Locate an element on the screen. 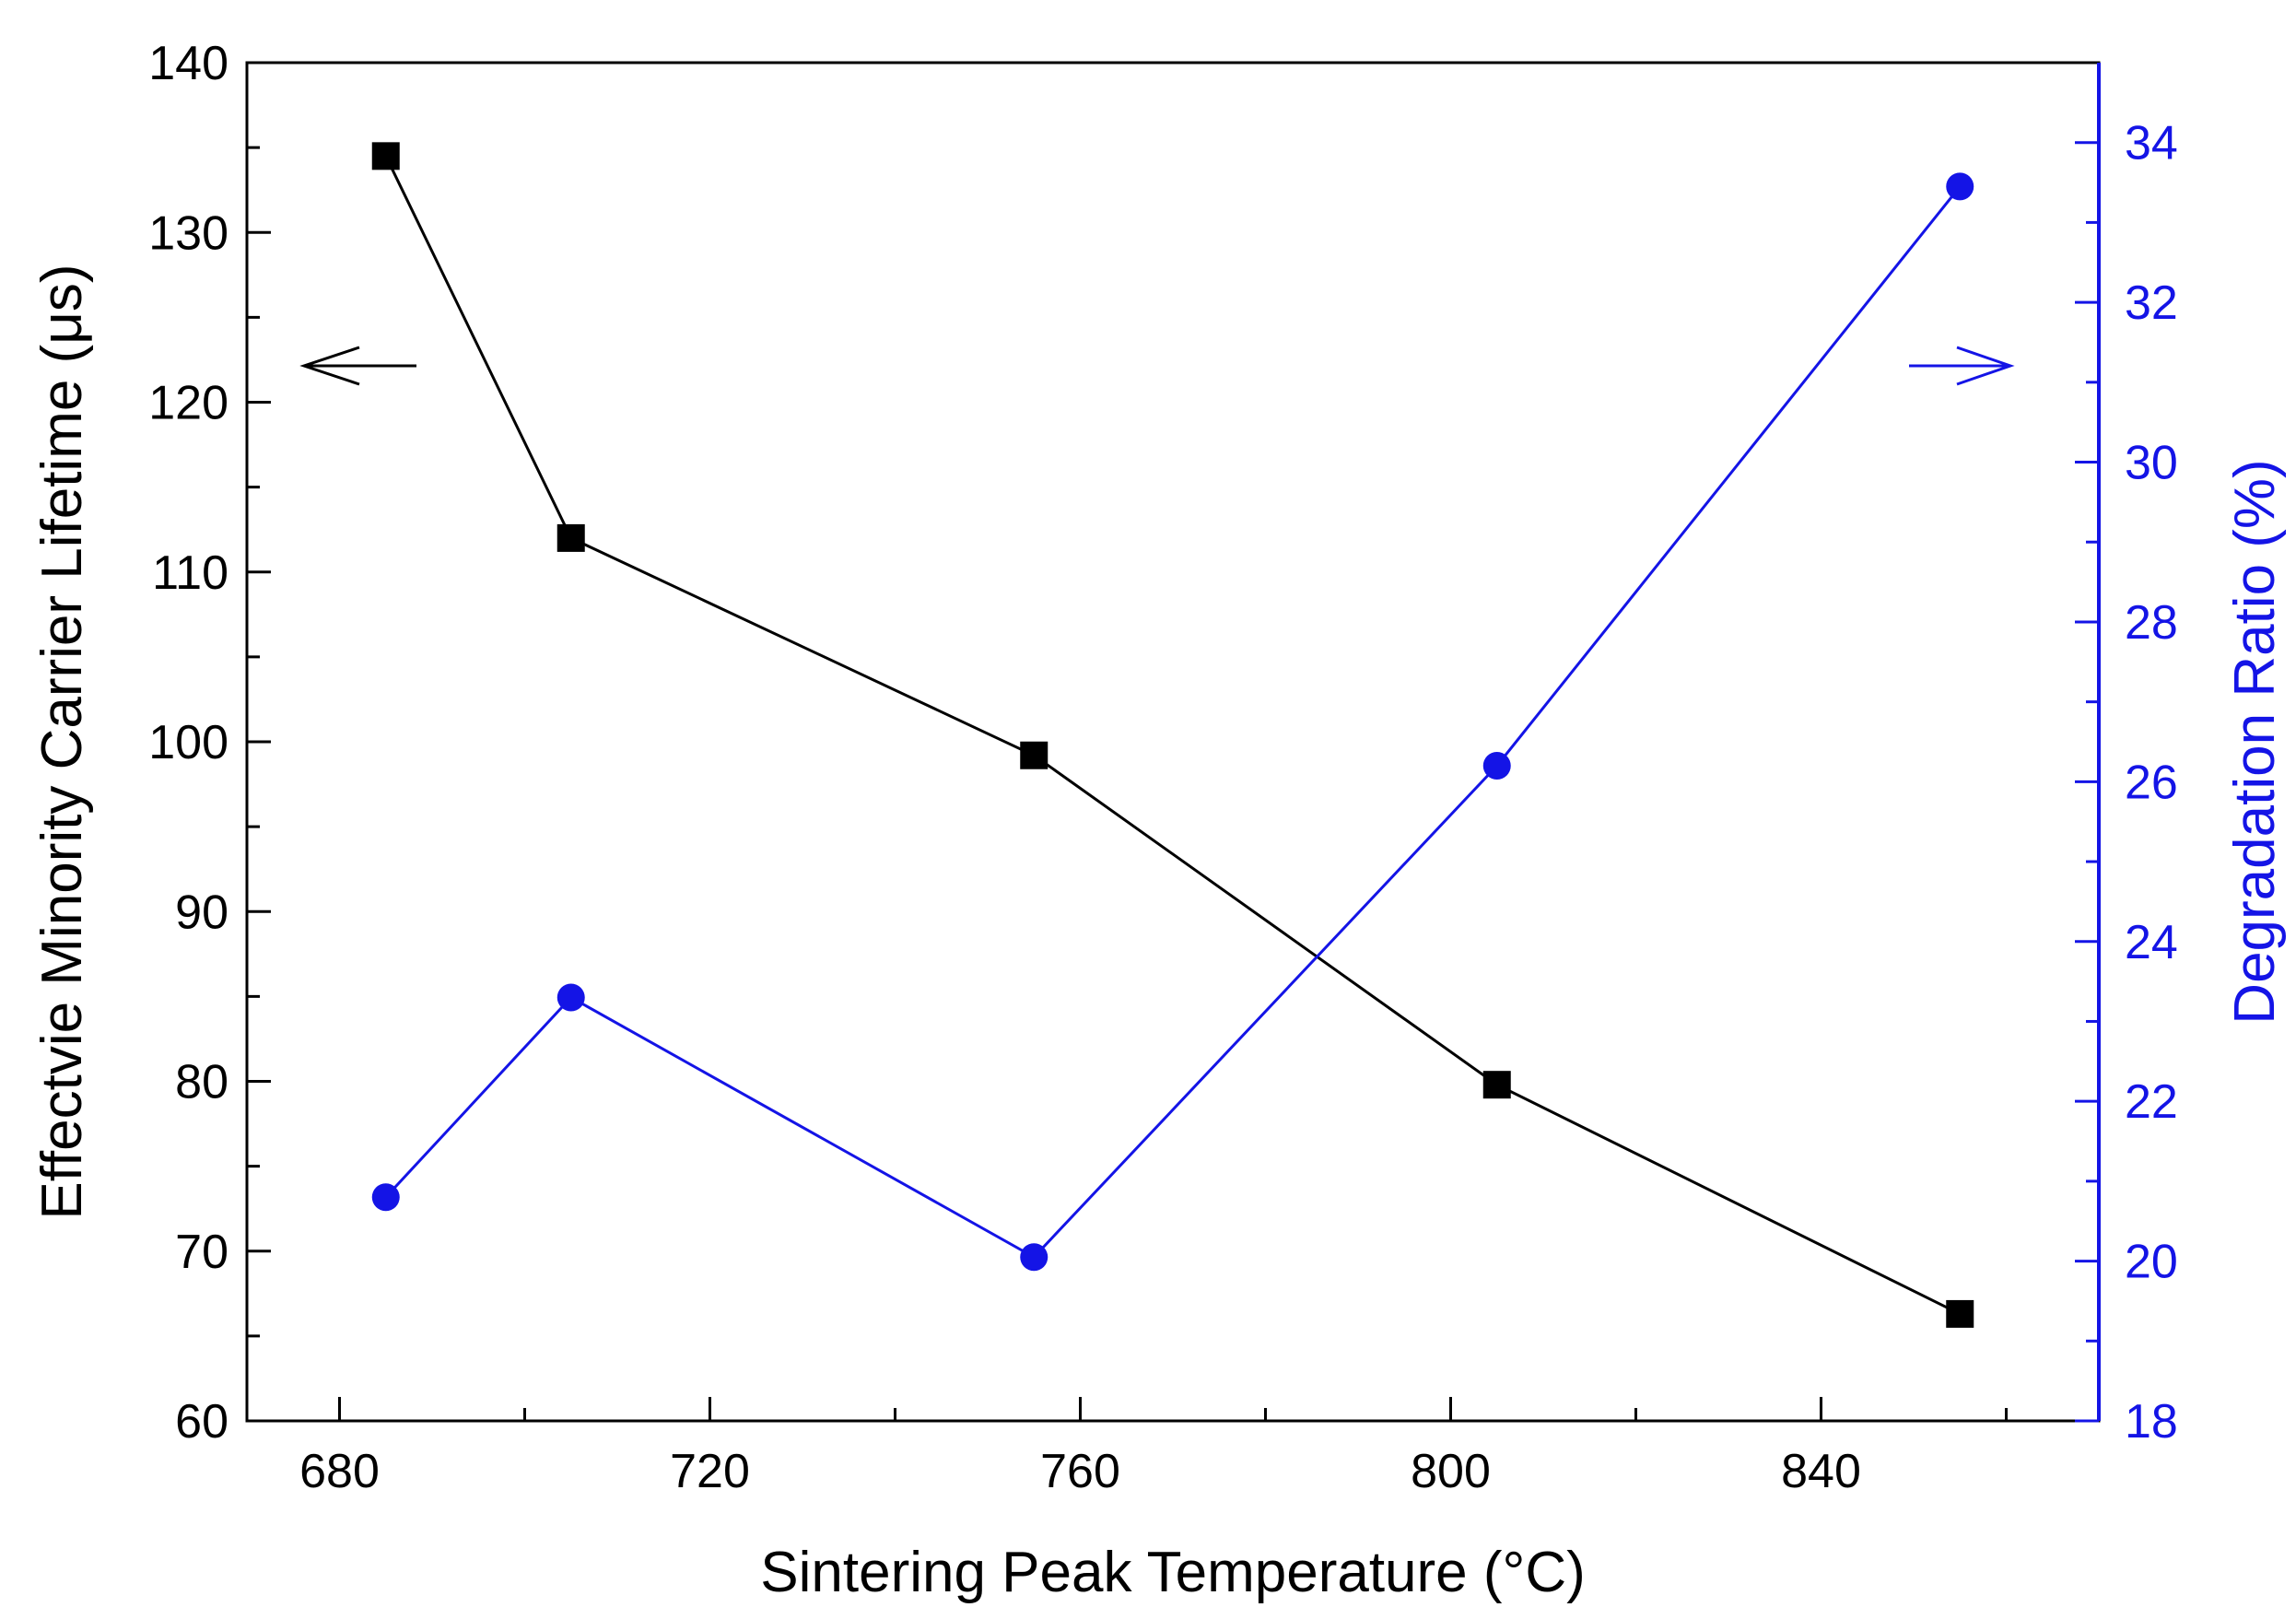 This screenshot has height=1619, width=2296. x-tick-label: 720 is located at coordinates (710, 1471).